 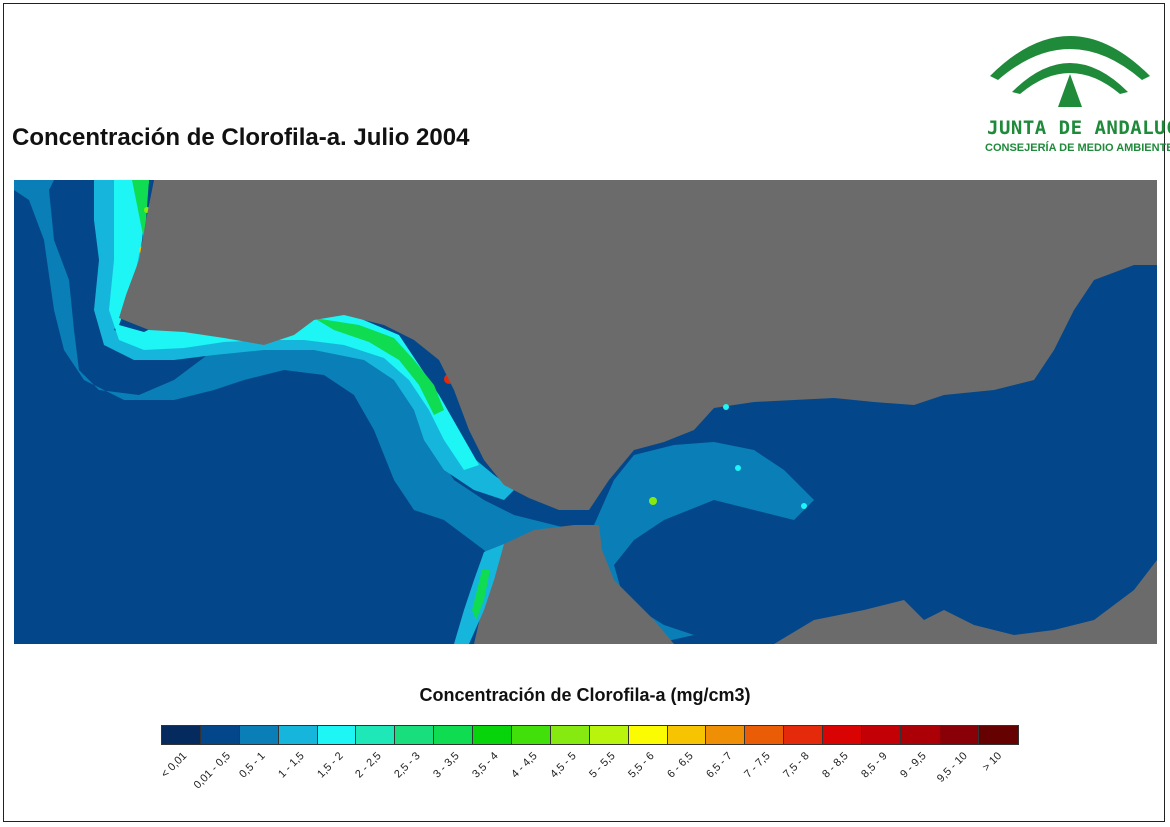 I want to click on legend-label: 6 - 6,5, so click(x=680, y=765).